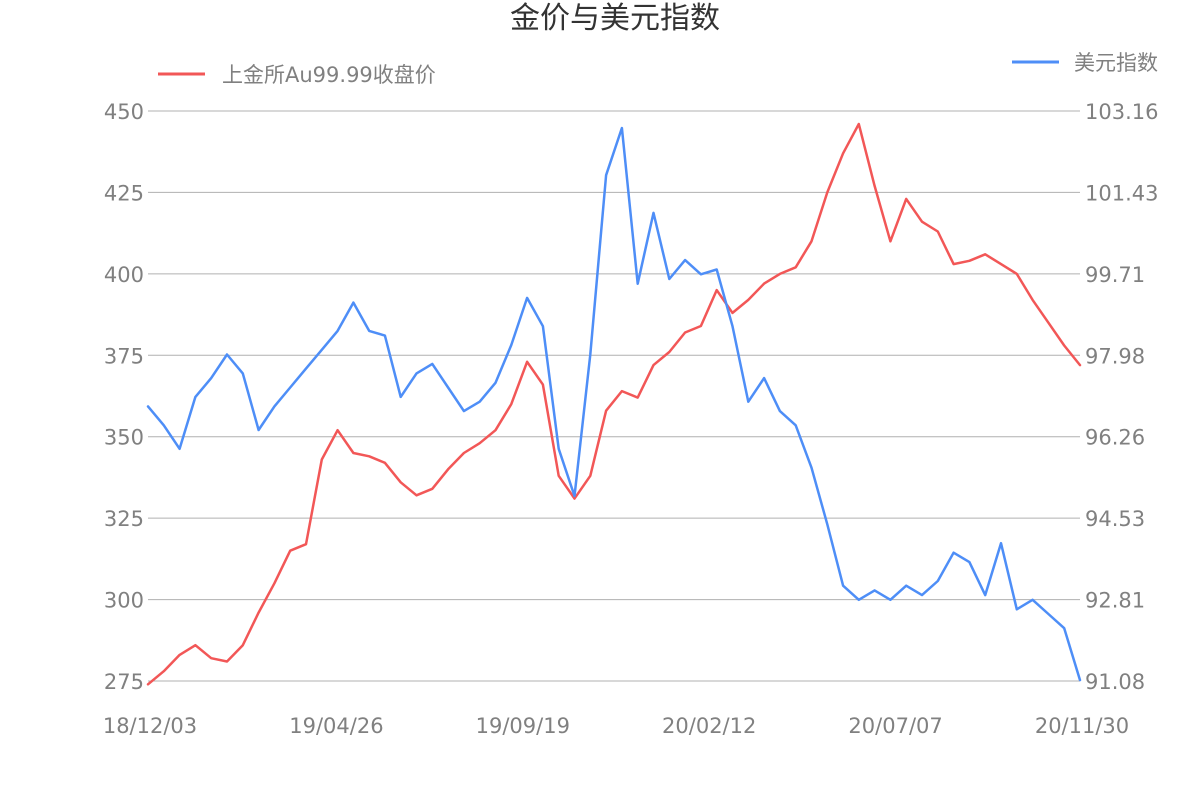  Describe the element at coordinates (1116, 63) in the screenshot. I see `legend-label-usd-index: 美元指数` at that location.